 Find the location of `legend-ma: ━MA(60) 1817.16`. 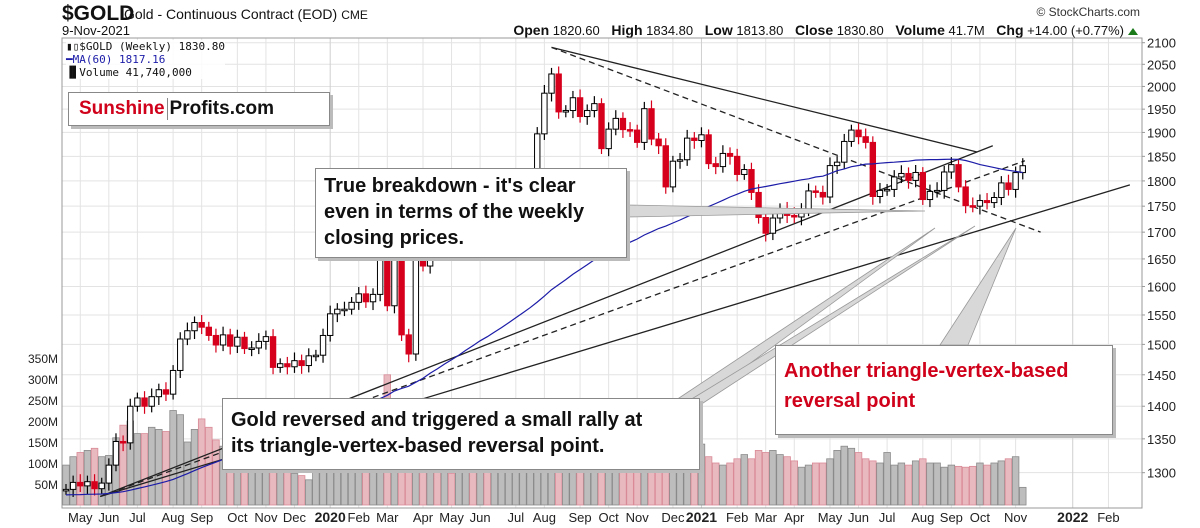

legend-ma: ━MA(60) 1817.16 is located at coordinates (116, 59).